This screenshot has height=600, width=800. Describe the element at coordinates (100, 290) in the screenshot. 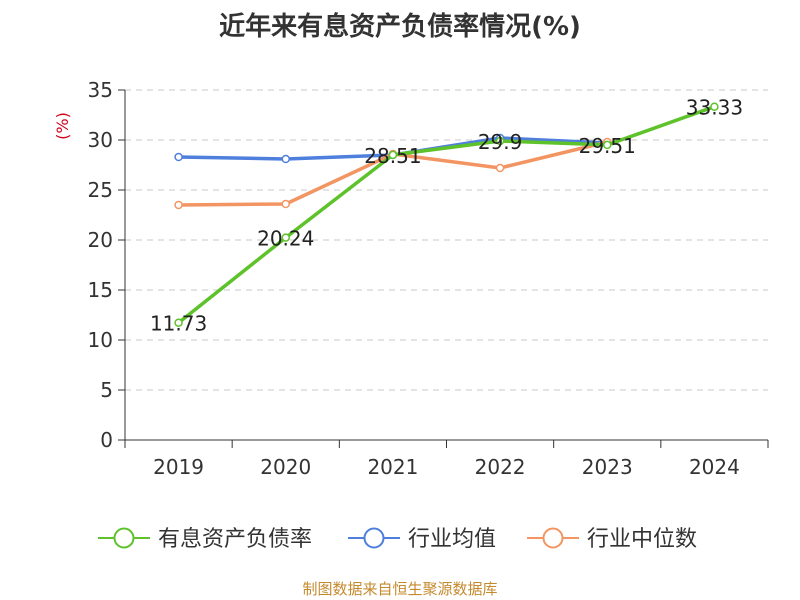

I see `y-tick-label: 15` at that location.